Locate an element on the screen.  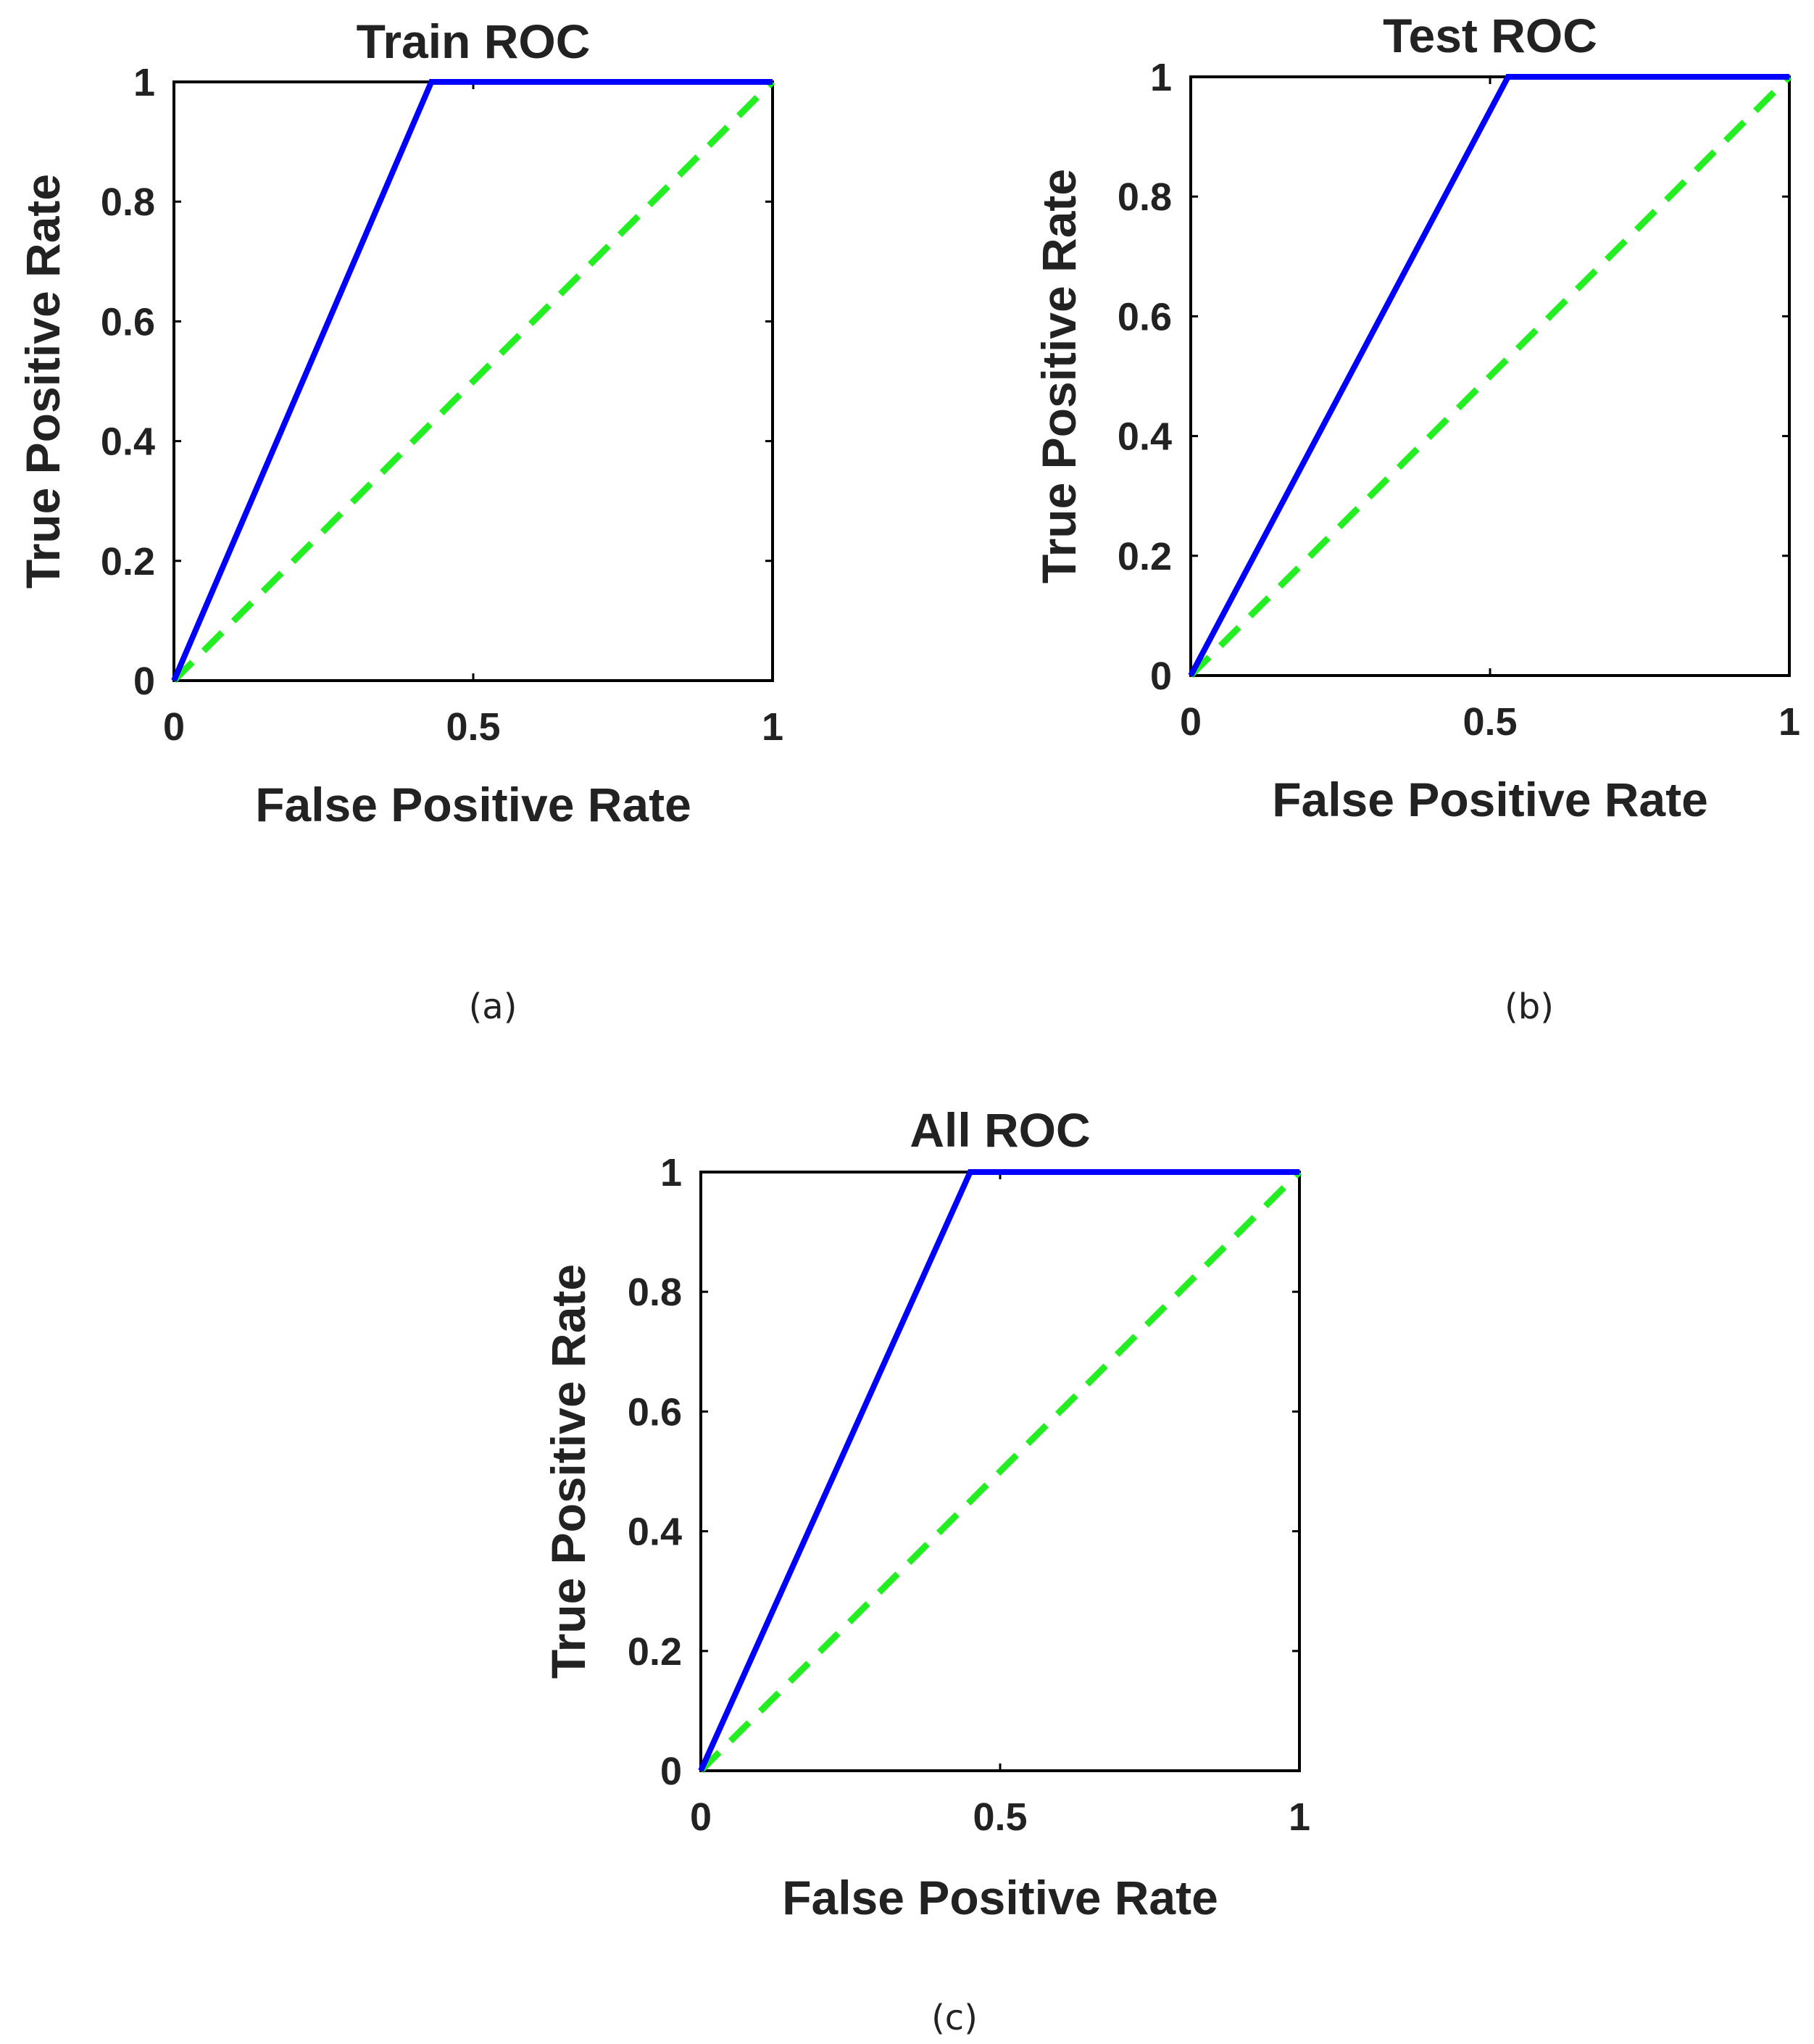
panel-label: (a) is located at coordinates (493, 1007).